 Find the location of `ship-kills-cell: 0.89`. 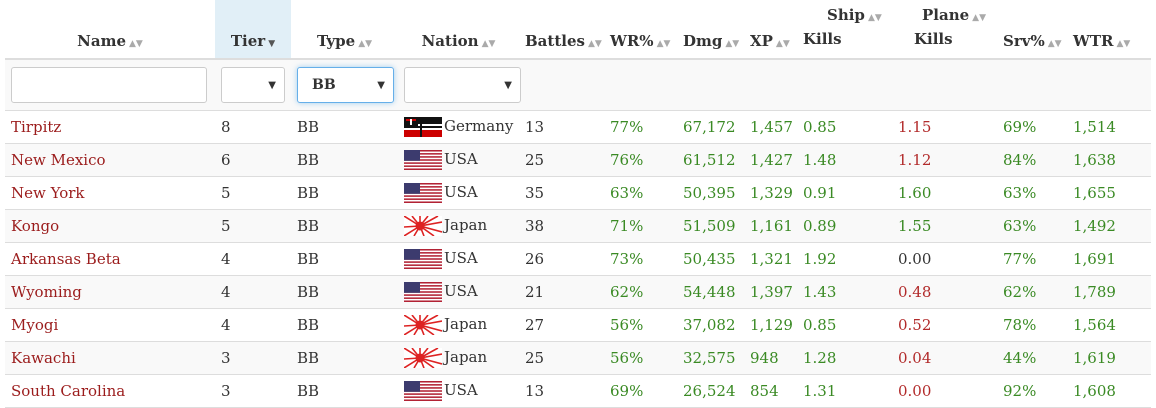

ship-kills-cell: 0.89 is located at coordinates (844, 226).